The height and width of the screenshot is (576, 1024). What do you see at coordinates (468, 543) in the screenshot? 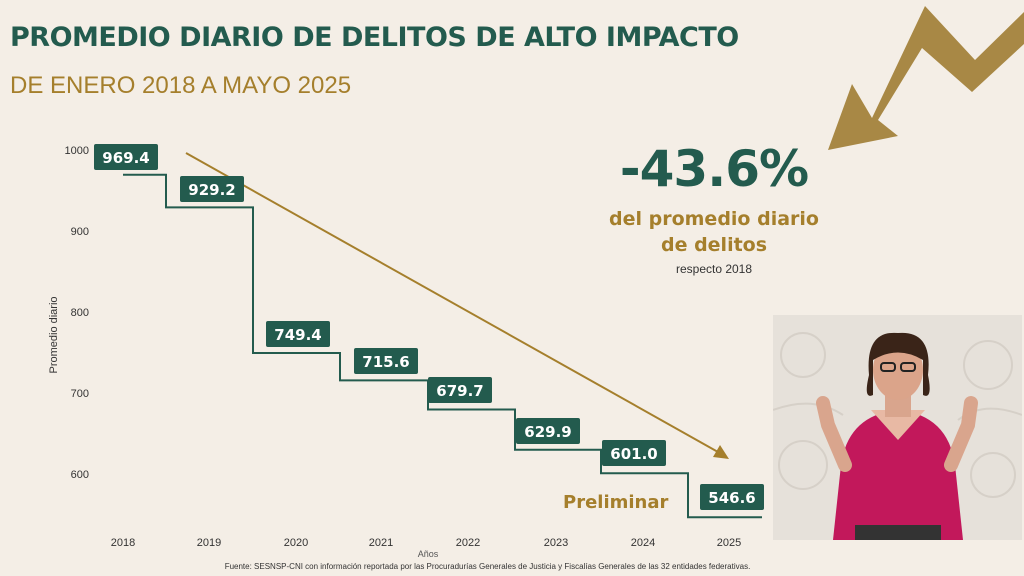
I see `x-tick-label: 2022` at bounding box center [468, 543].